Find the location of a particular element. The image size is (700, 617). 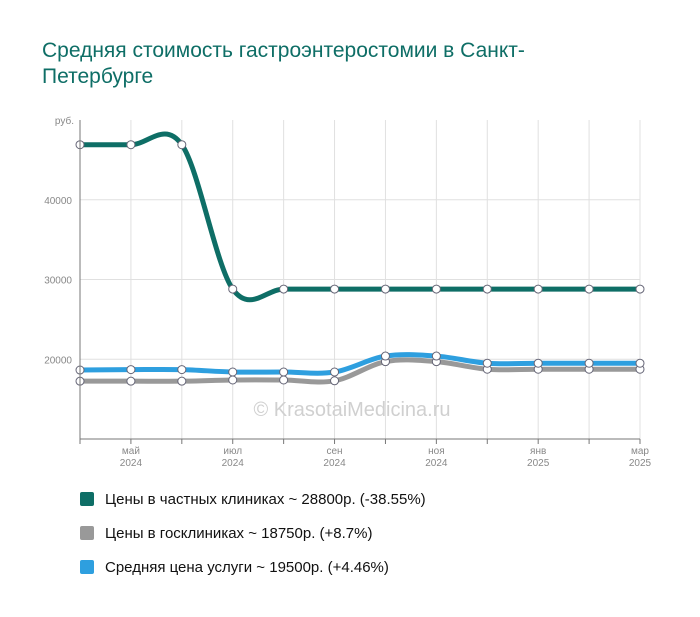

y-unit-label: руб. is located at coordinates (64, 121).